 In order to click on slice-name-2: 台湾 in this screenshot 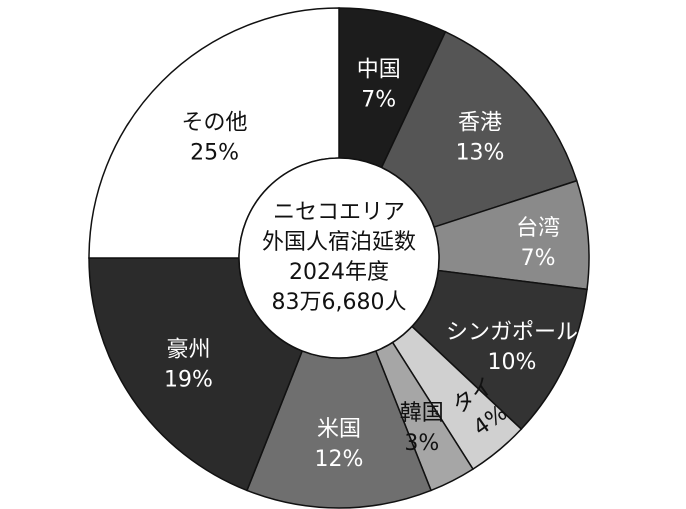, I will do `click(538, 228)`.